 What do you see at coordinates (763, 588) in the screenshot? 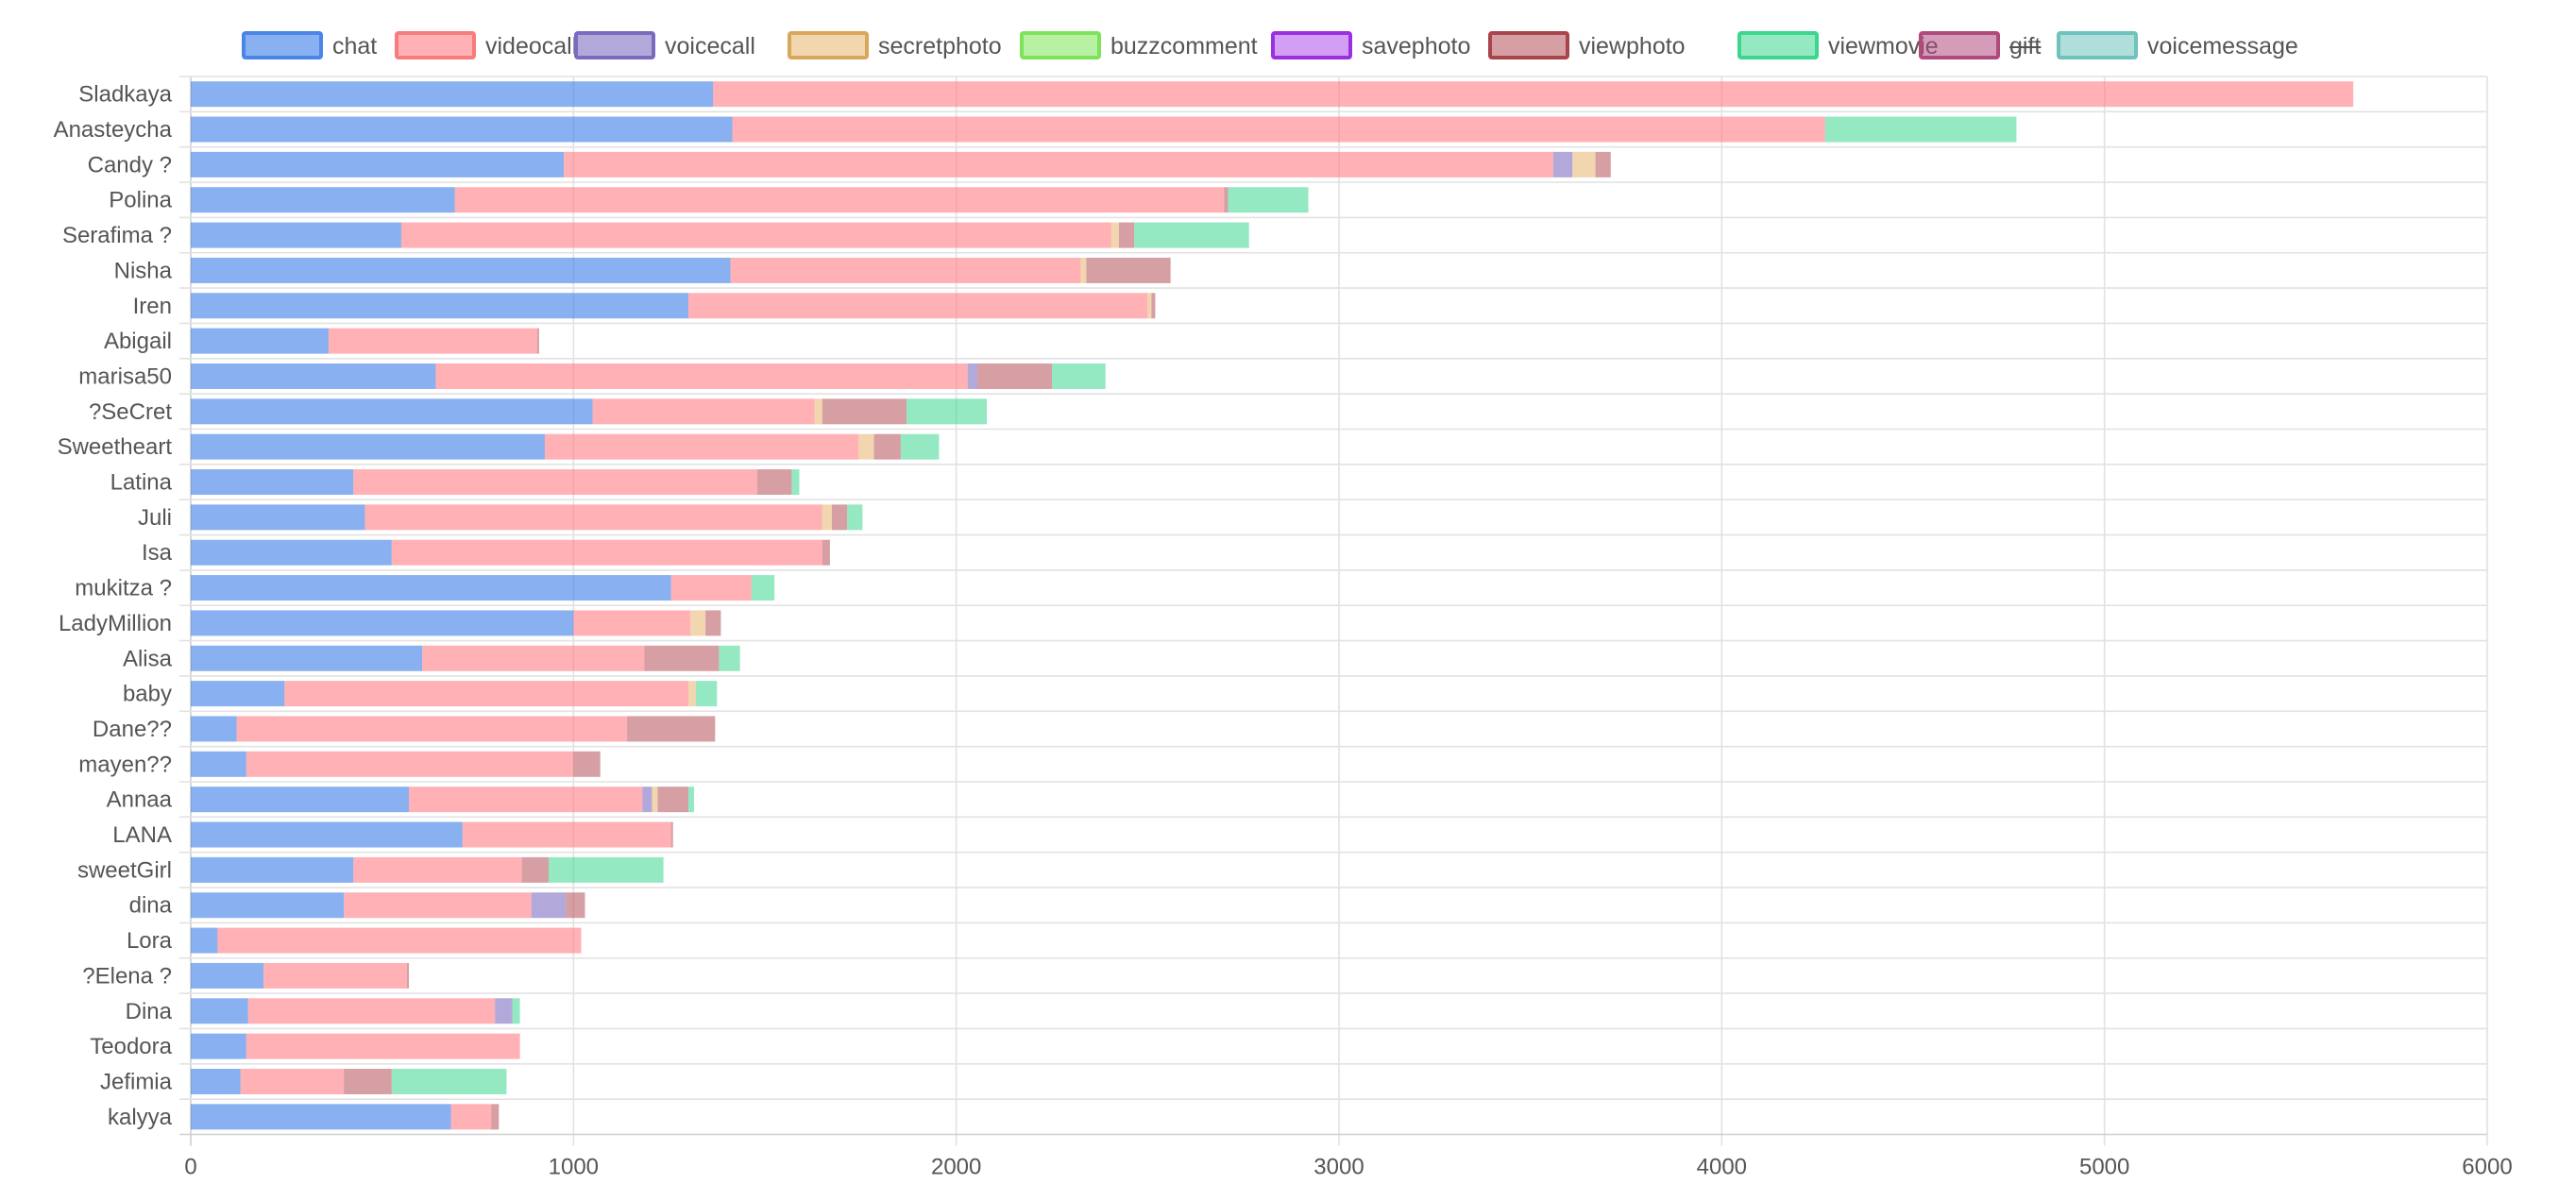
I see `bar-mukitza-viewmovie` at bounding box center [763, 588].